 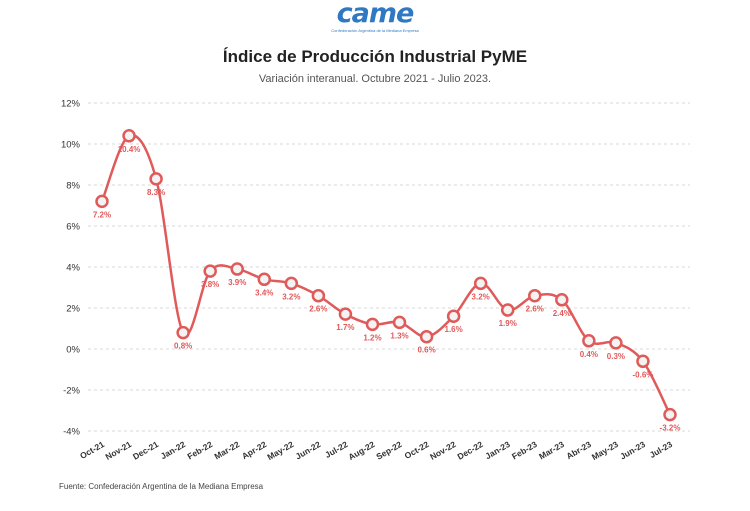 What do you see at coordinates (173, 450) in the screenshot?
I see `x-tick-label: Jan-22` at bounding box center [173, 450].